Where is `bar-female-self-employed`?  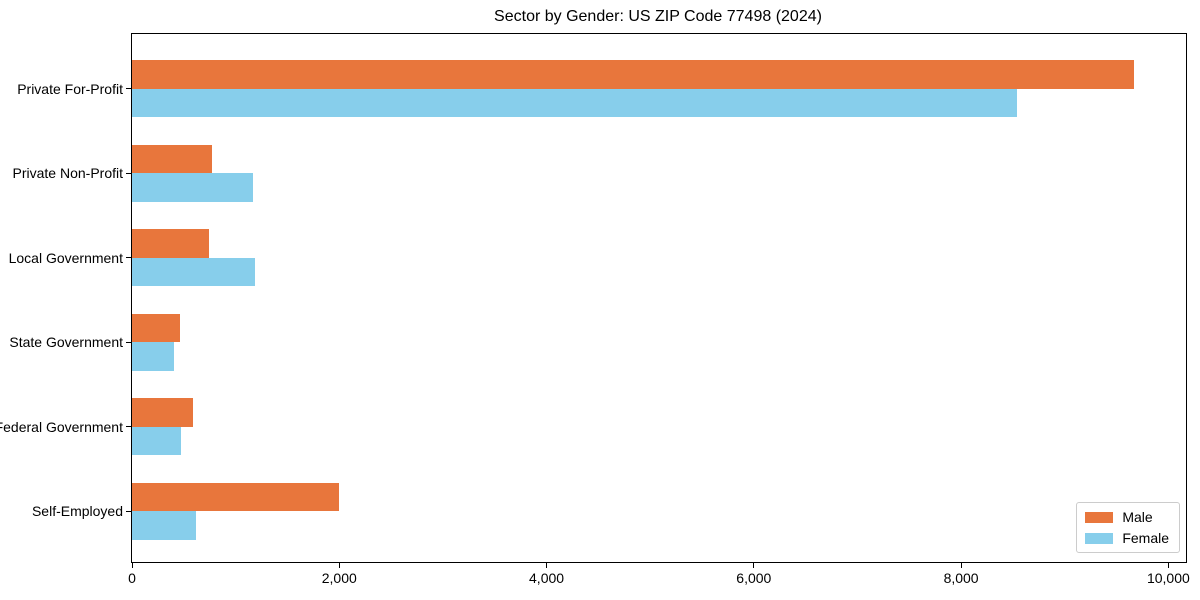
bar-female-self-employed is located at coordinates (164, 525).